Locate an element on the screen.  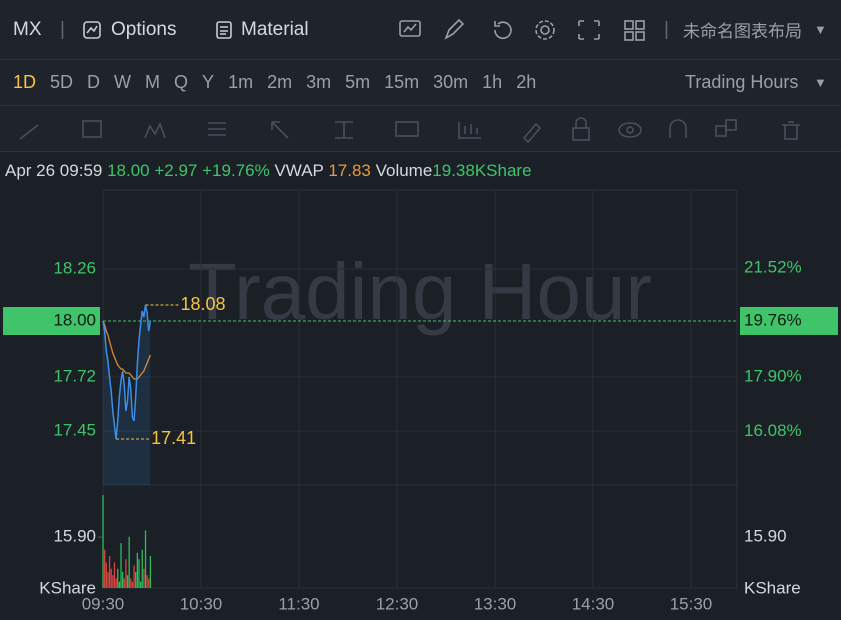
interval-option: Q is located at coordinates (181, 82).